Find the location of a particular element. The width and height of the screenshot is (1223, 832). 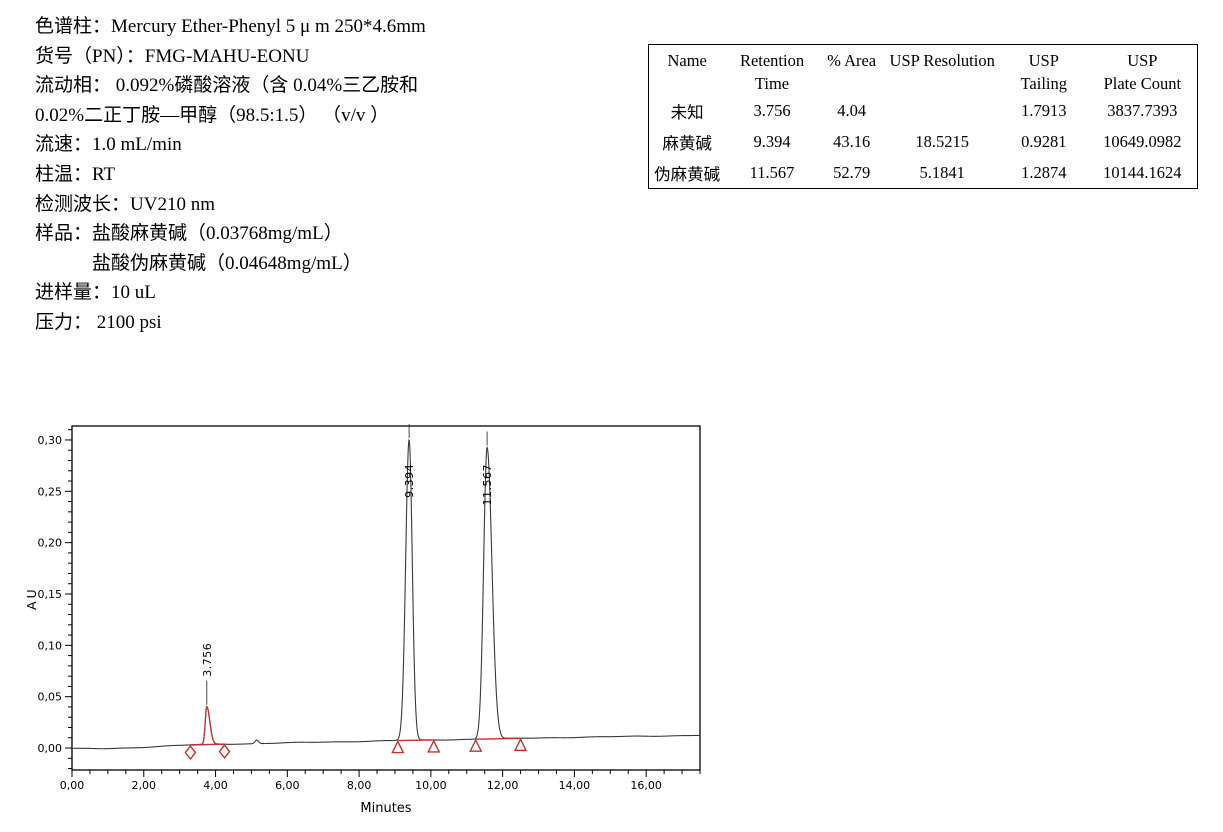

method-info-line: 柱温：RT is located at coordinates (75, 174).